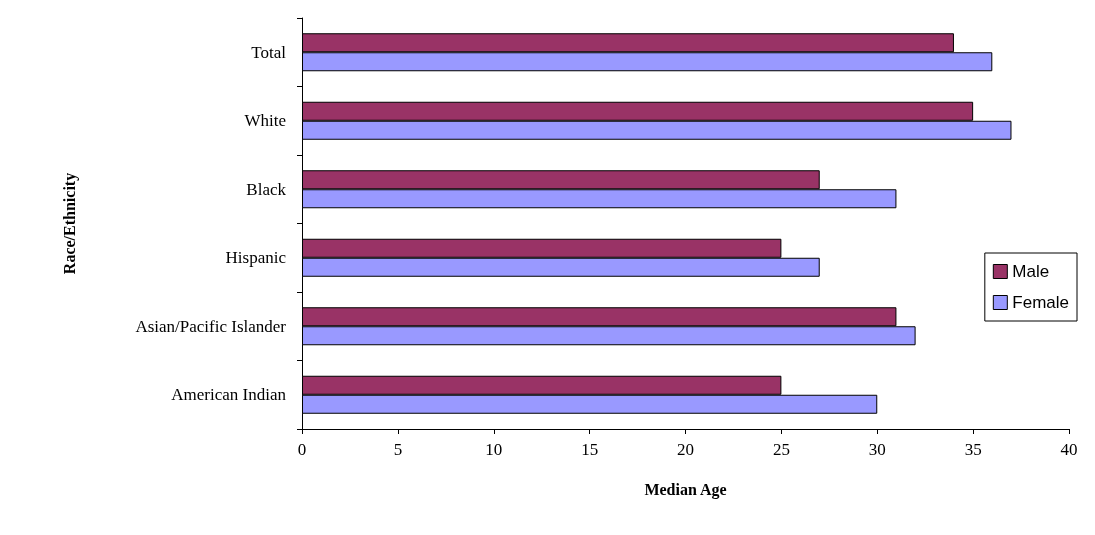 This screenshot has height=535, width=1095. I want to click on x-tick-label: 0, so click(302, 449).